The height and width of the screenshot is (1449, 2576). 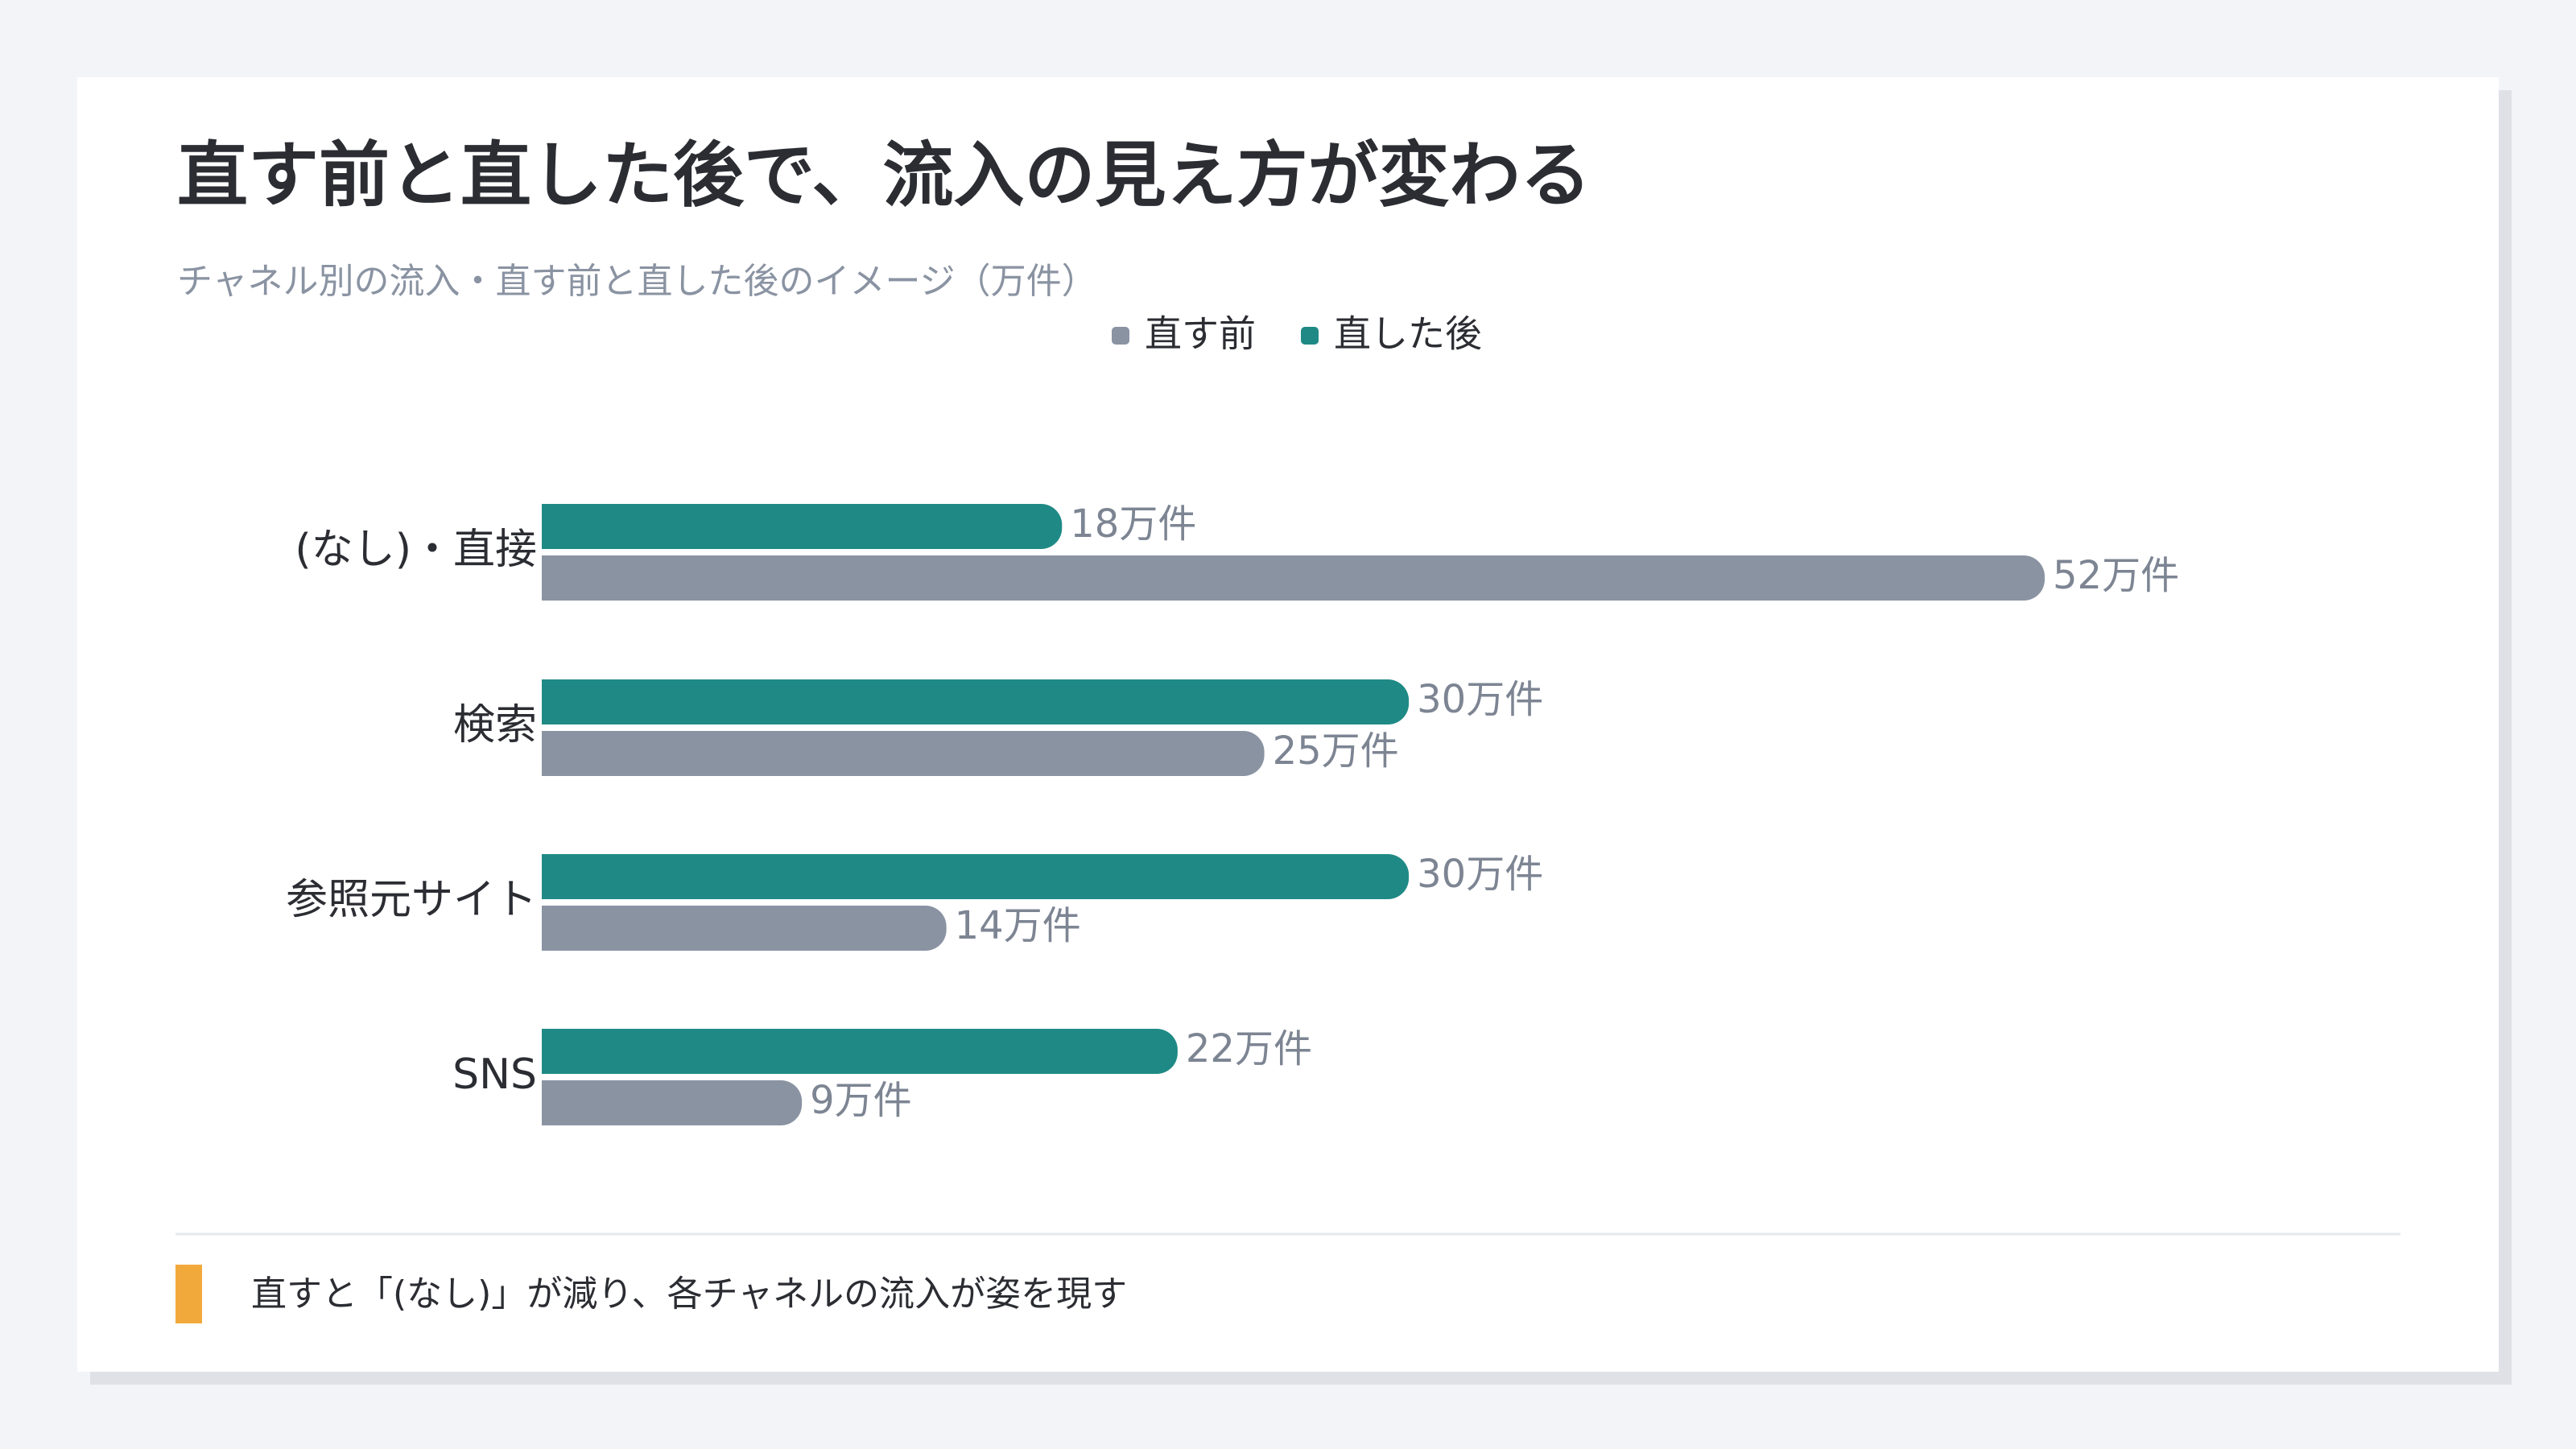 What do you see at coordinates (1249, 1048) in the screenshot?
I see `value-label: 22万件` at bounding box center [1249, 1048].